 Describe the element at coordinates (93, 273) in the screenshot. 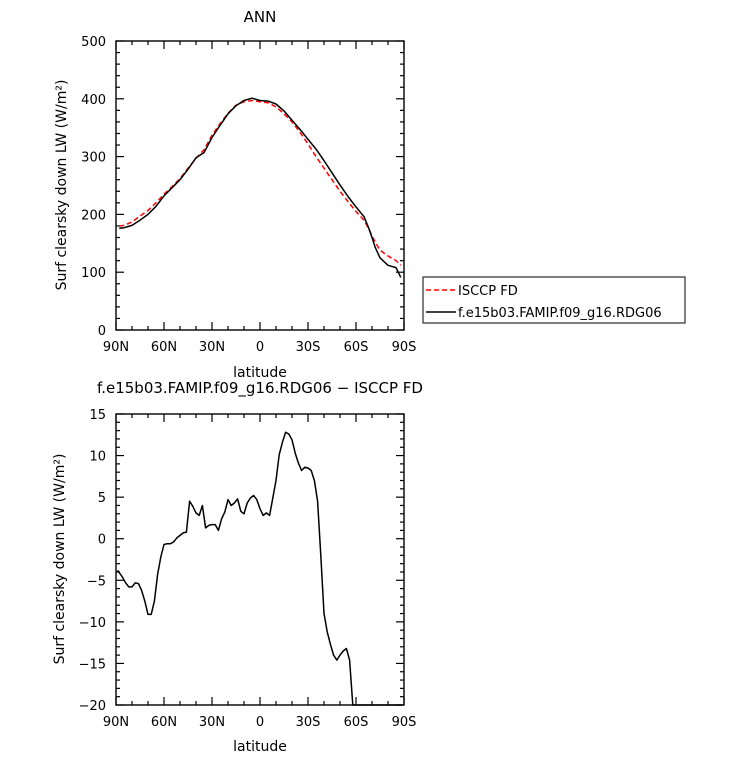

I see `top-y-tick-label: 100` at that location.